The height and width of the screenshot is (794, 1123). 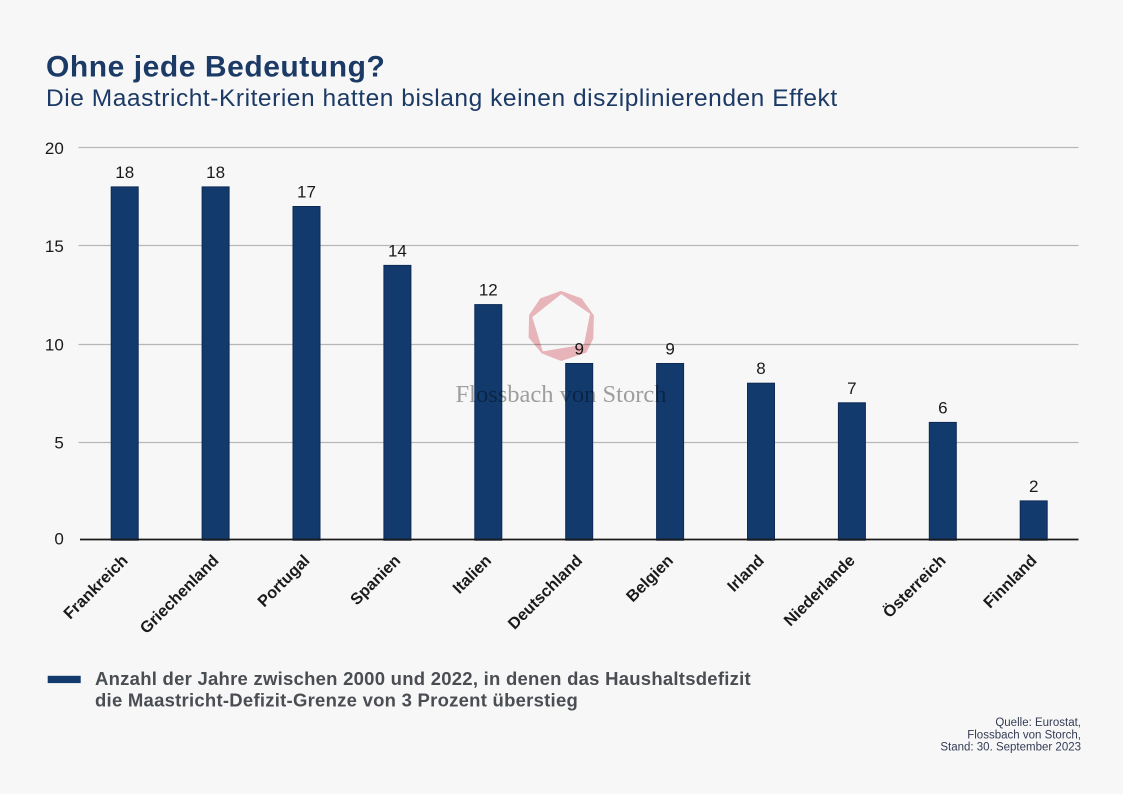 I want to click on svg-text: 2, so click(x=1033, y=486).